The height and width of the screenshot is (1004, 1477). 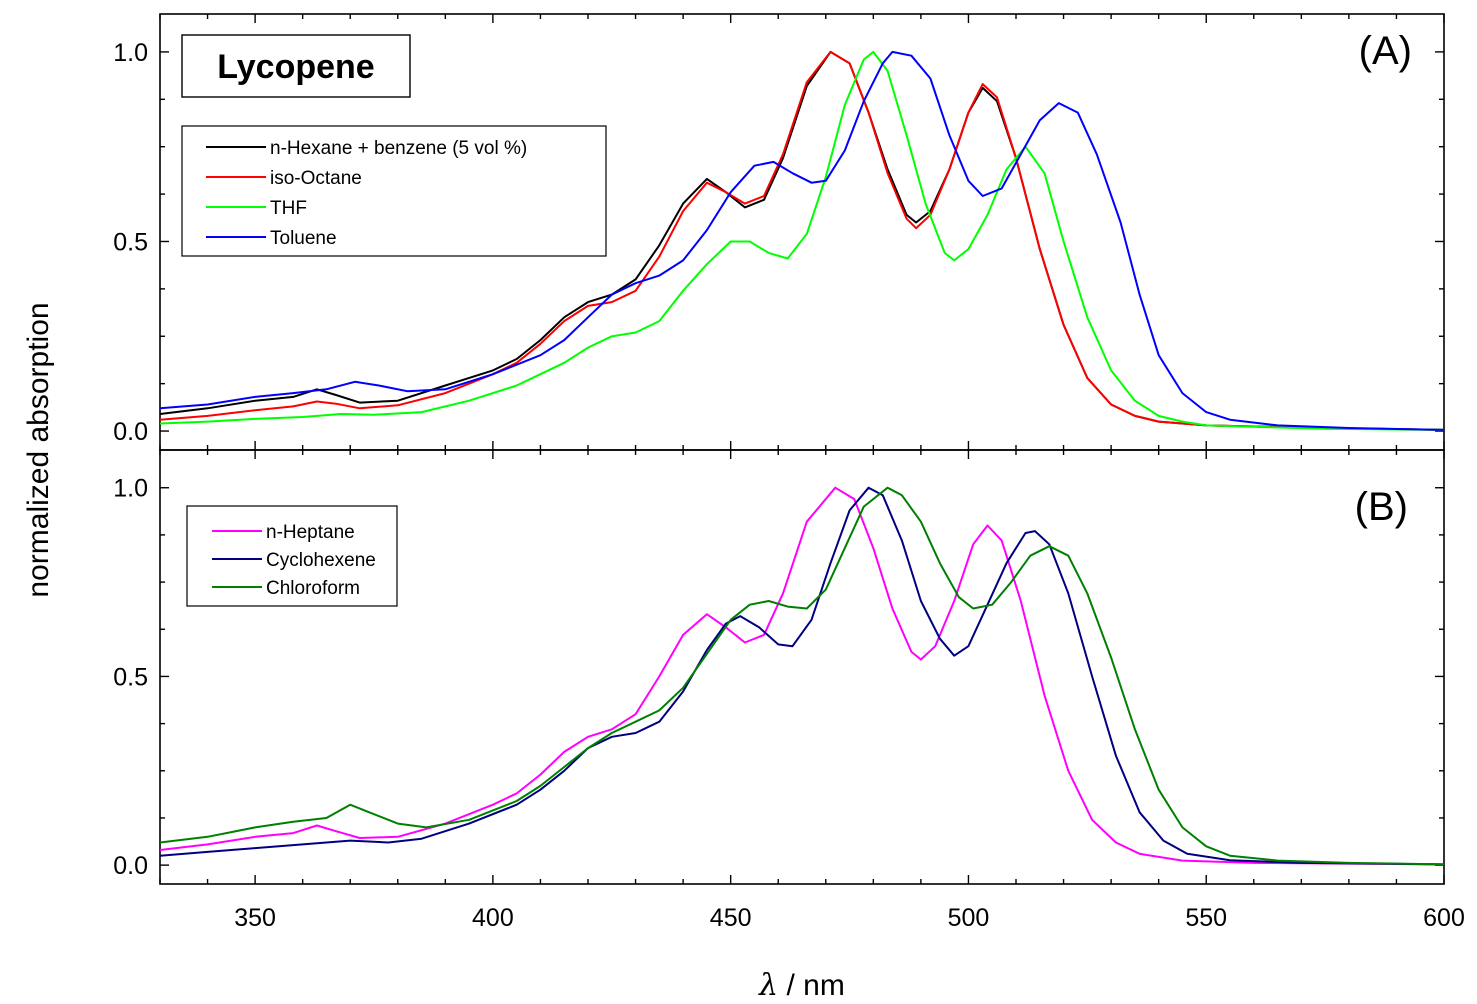 What do you see at coordinates (316, 178) in the screenshot?
I see `legend-label: iso-Octane` at bounding box center [316, 178].